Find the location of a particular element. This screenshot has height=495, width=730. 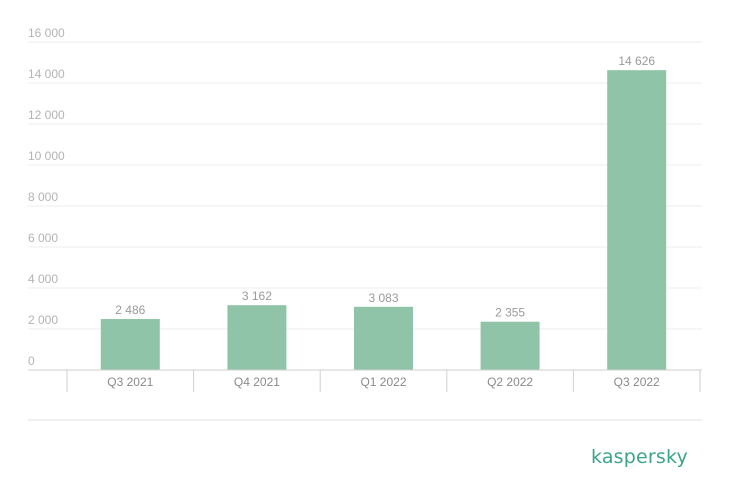

y-tick-label: 14 000 is located at coordinates (46, 74).